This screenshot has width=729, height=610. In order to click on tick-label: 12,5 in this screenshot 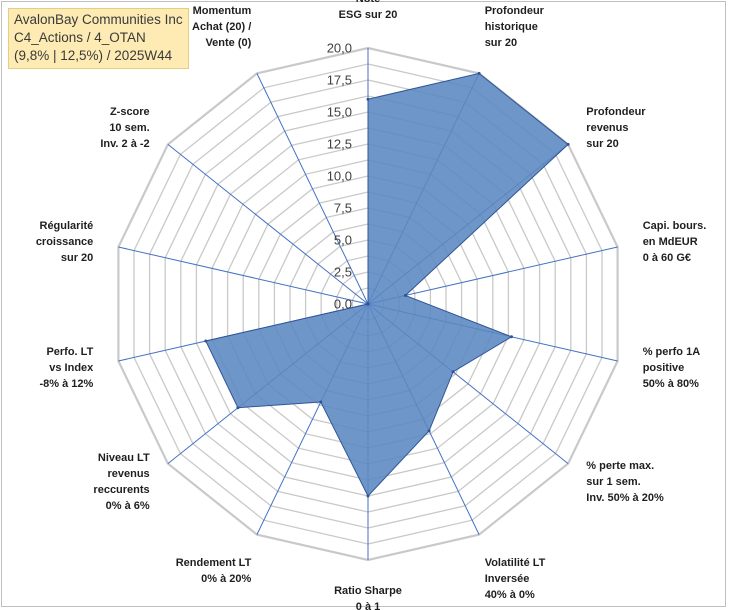, I will do `click(339, 144)`.